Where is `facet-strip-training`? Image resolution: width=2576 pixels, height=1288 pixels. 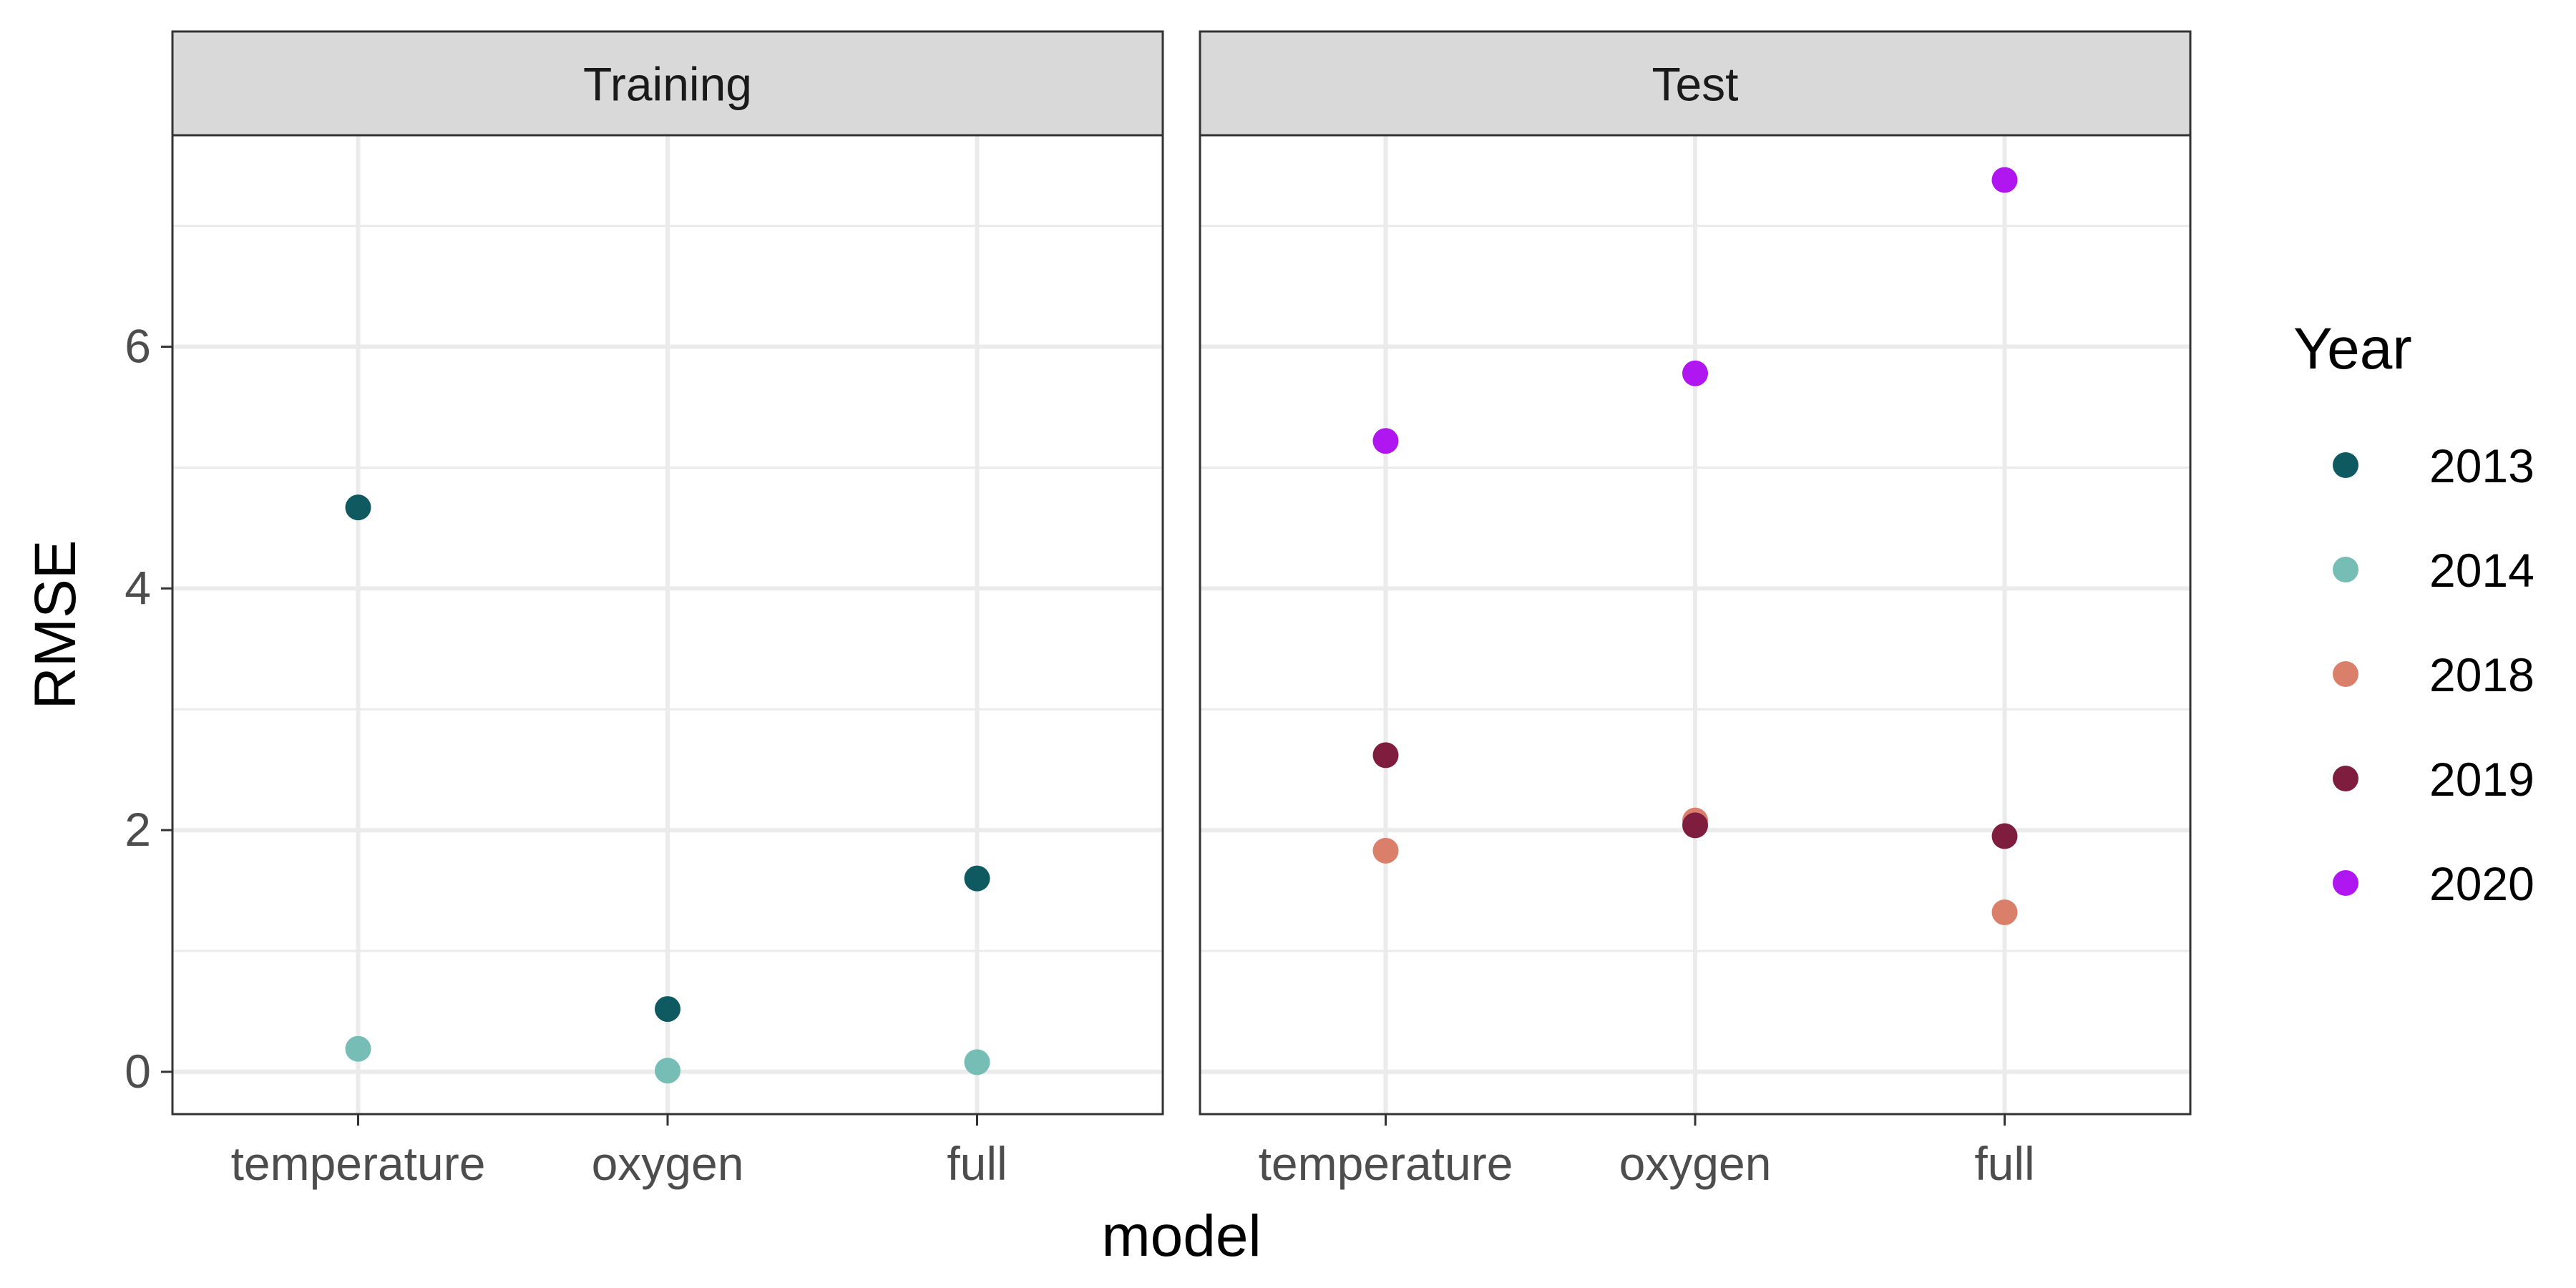
facet-strip-training is located at coordinates (667, 83).